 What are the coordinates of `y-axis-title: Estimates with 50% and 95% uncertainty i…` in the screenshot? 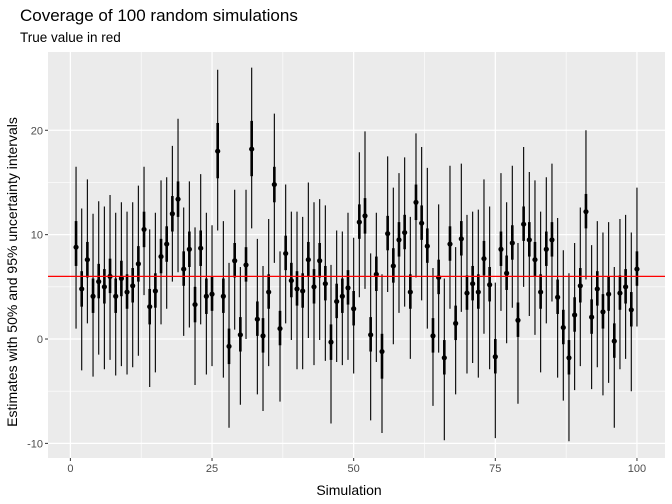 It's located at (12, 272).